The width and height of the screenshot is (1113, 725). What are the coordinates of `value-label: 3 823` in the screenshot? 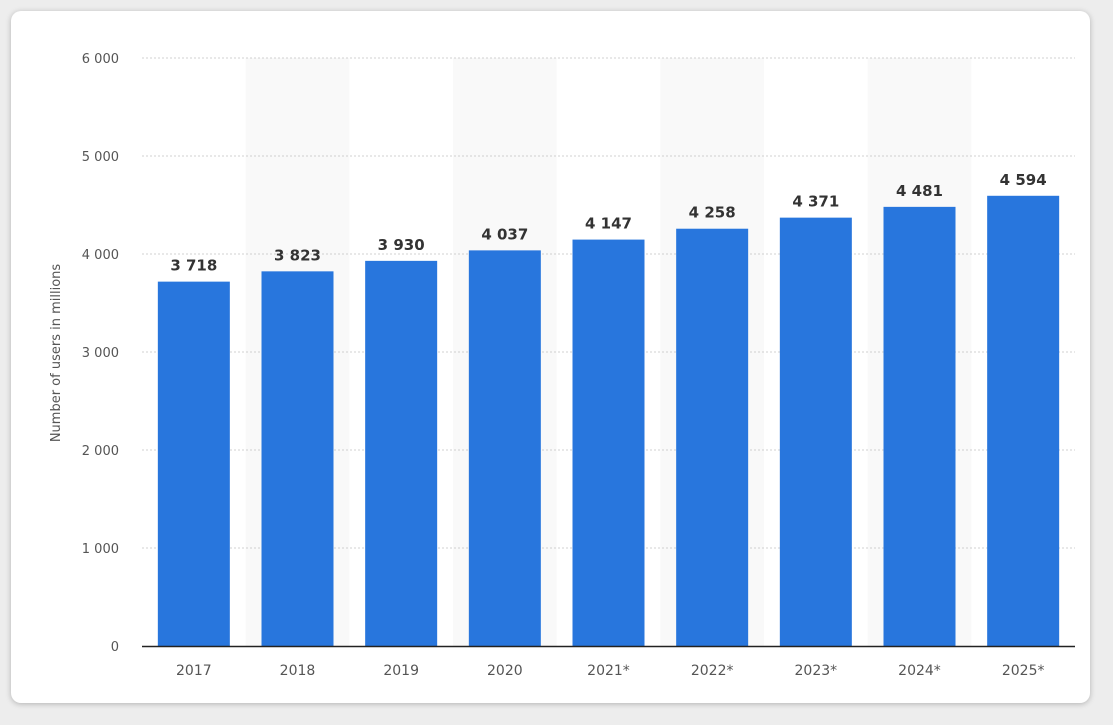 It's located at (297, 255).